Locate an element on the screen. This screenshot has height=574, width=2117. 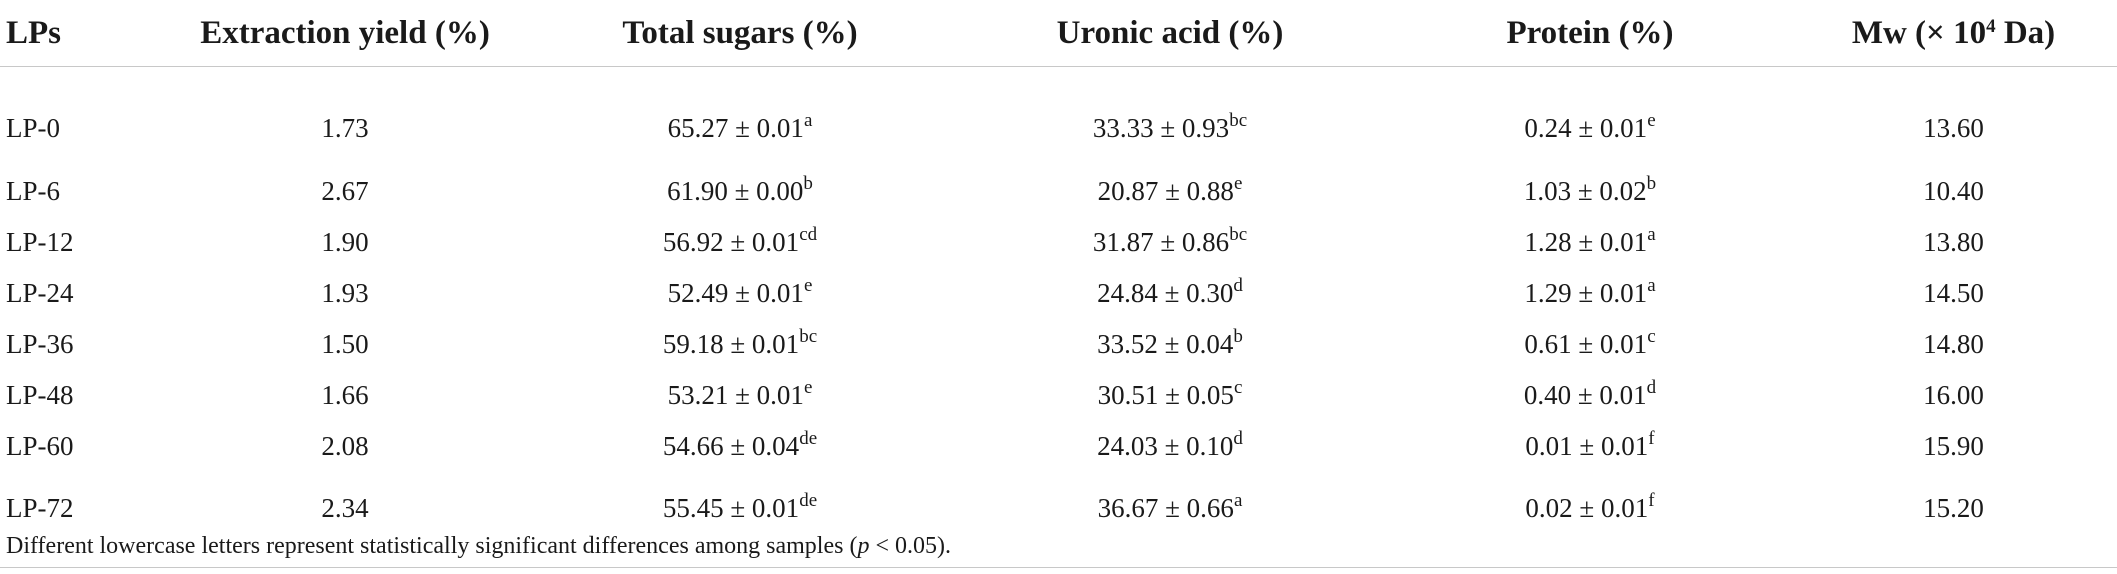
cell-mw: 10.40 is located at coordinates (1953, 191).